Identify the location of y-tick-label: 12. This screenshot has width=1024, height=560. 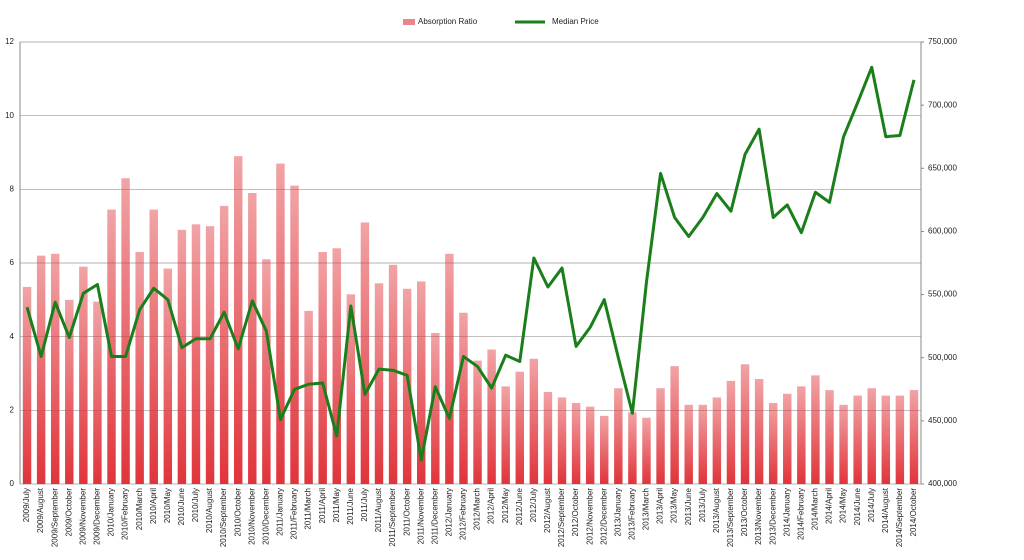
(9, 41).